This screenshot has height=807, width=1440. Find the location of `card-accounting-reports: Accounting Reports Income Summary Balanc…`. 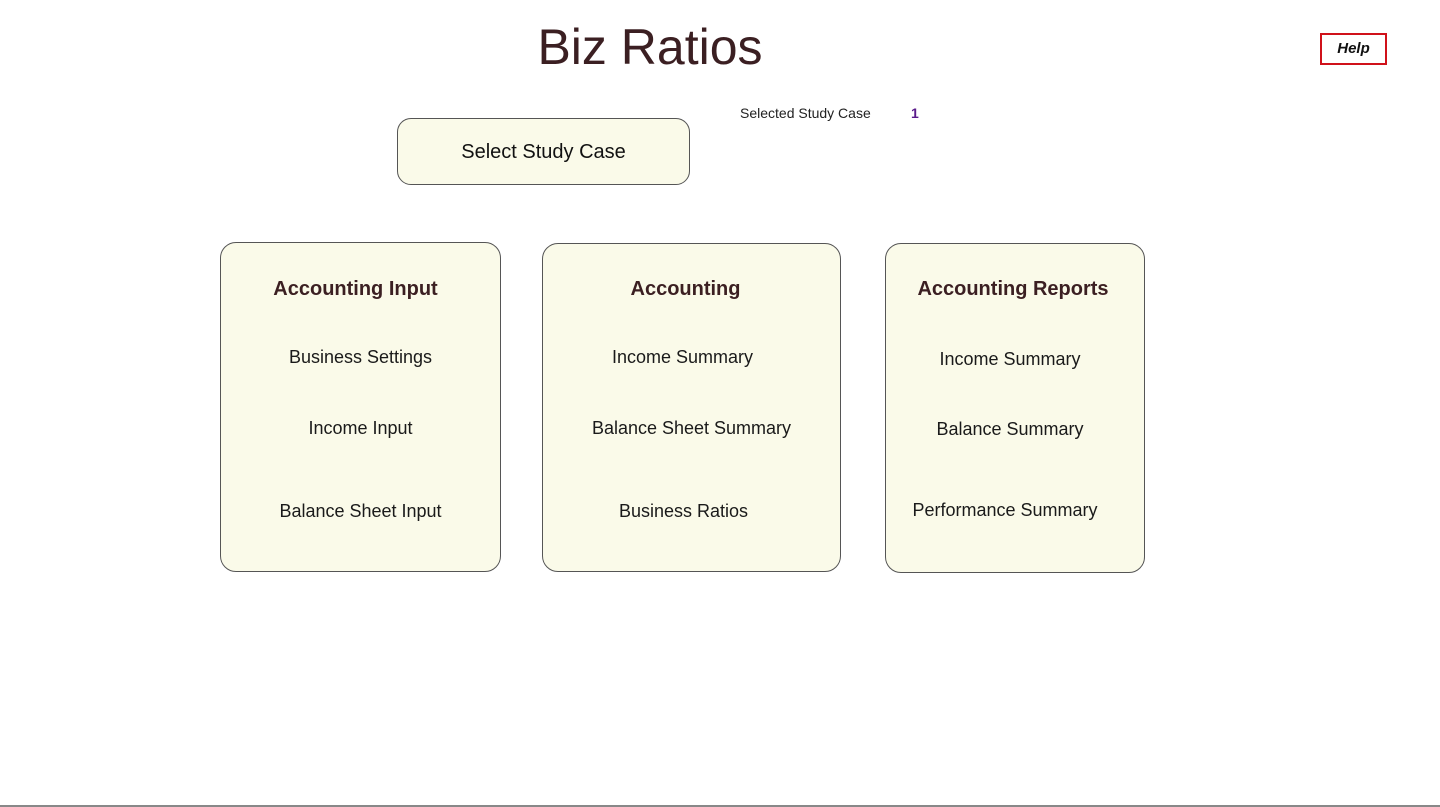

card-accounting-reports: Accounting Reports Income Summary Balanc… is located at coordinates (1015, 408).